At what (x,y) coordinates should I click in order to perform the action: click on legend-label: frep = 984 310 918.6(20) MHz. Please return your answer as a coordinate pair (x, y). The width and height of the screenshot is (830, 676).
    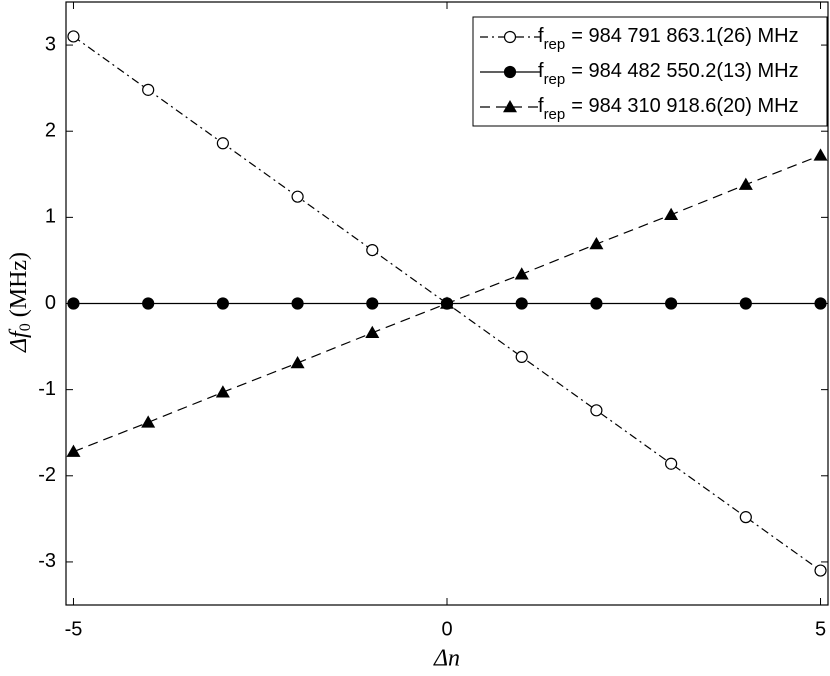
    Looking at the image, I should click on (668, 109).